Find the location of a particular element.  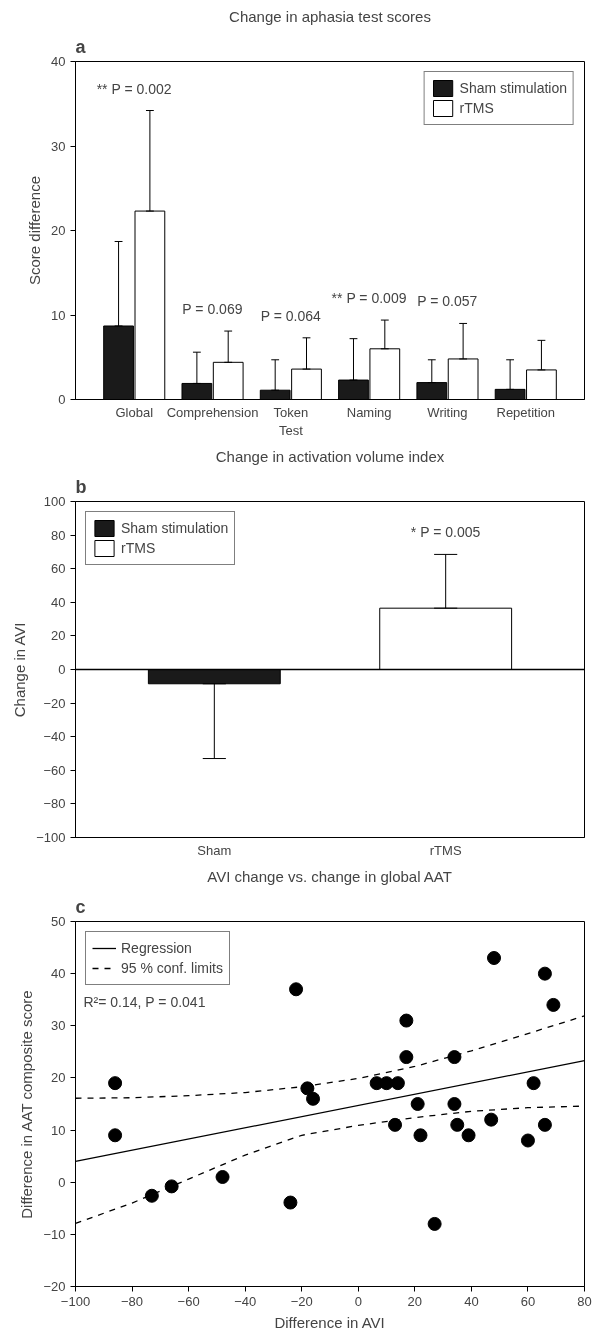

y-axis-title: Change in AVI is located at coordinates (20, 670).